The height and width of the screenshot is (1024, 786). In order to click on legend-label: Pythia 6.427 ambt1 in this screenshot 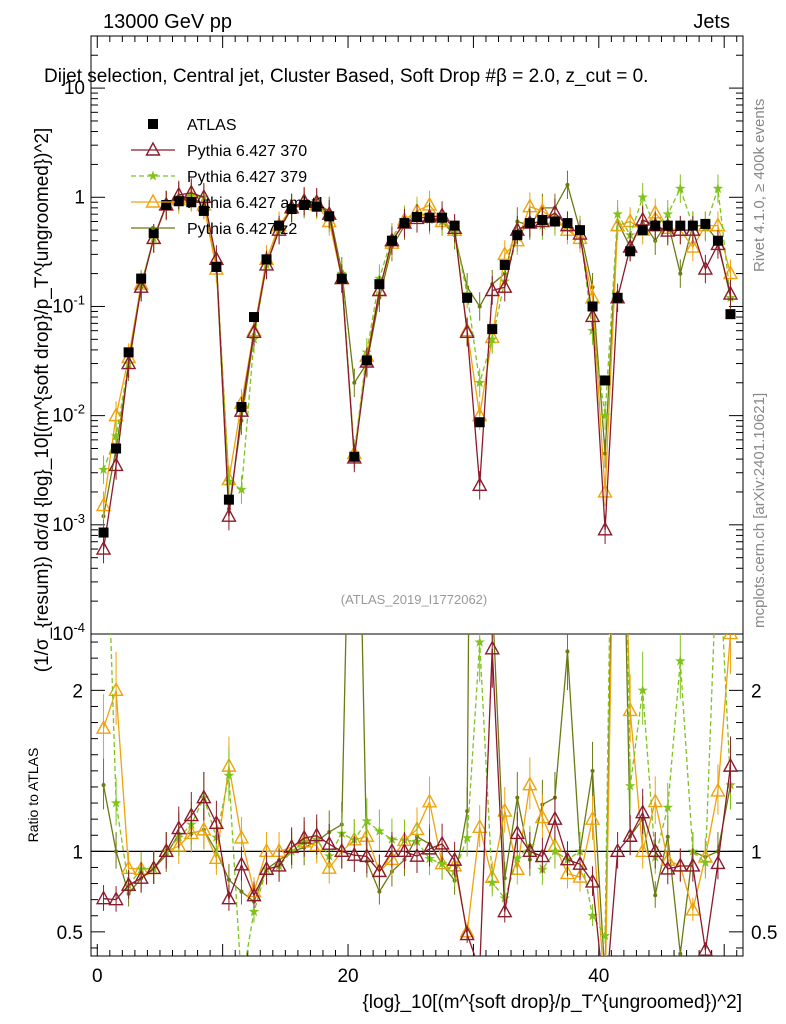, I will do `click(256, 203)`.